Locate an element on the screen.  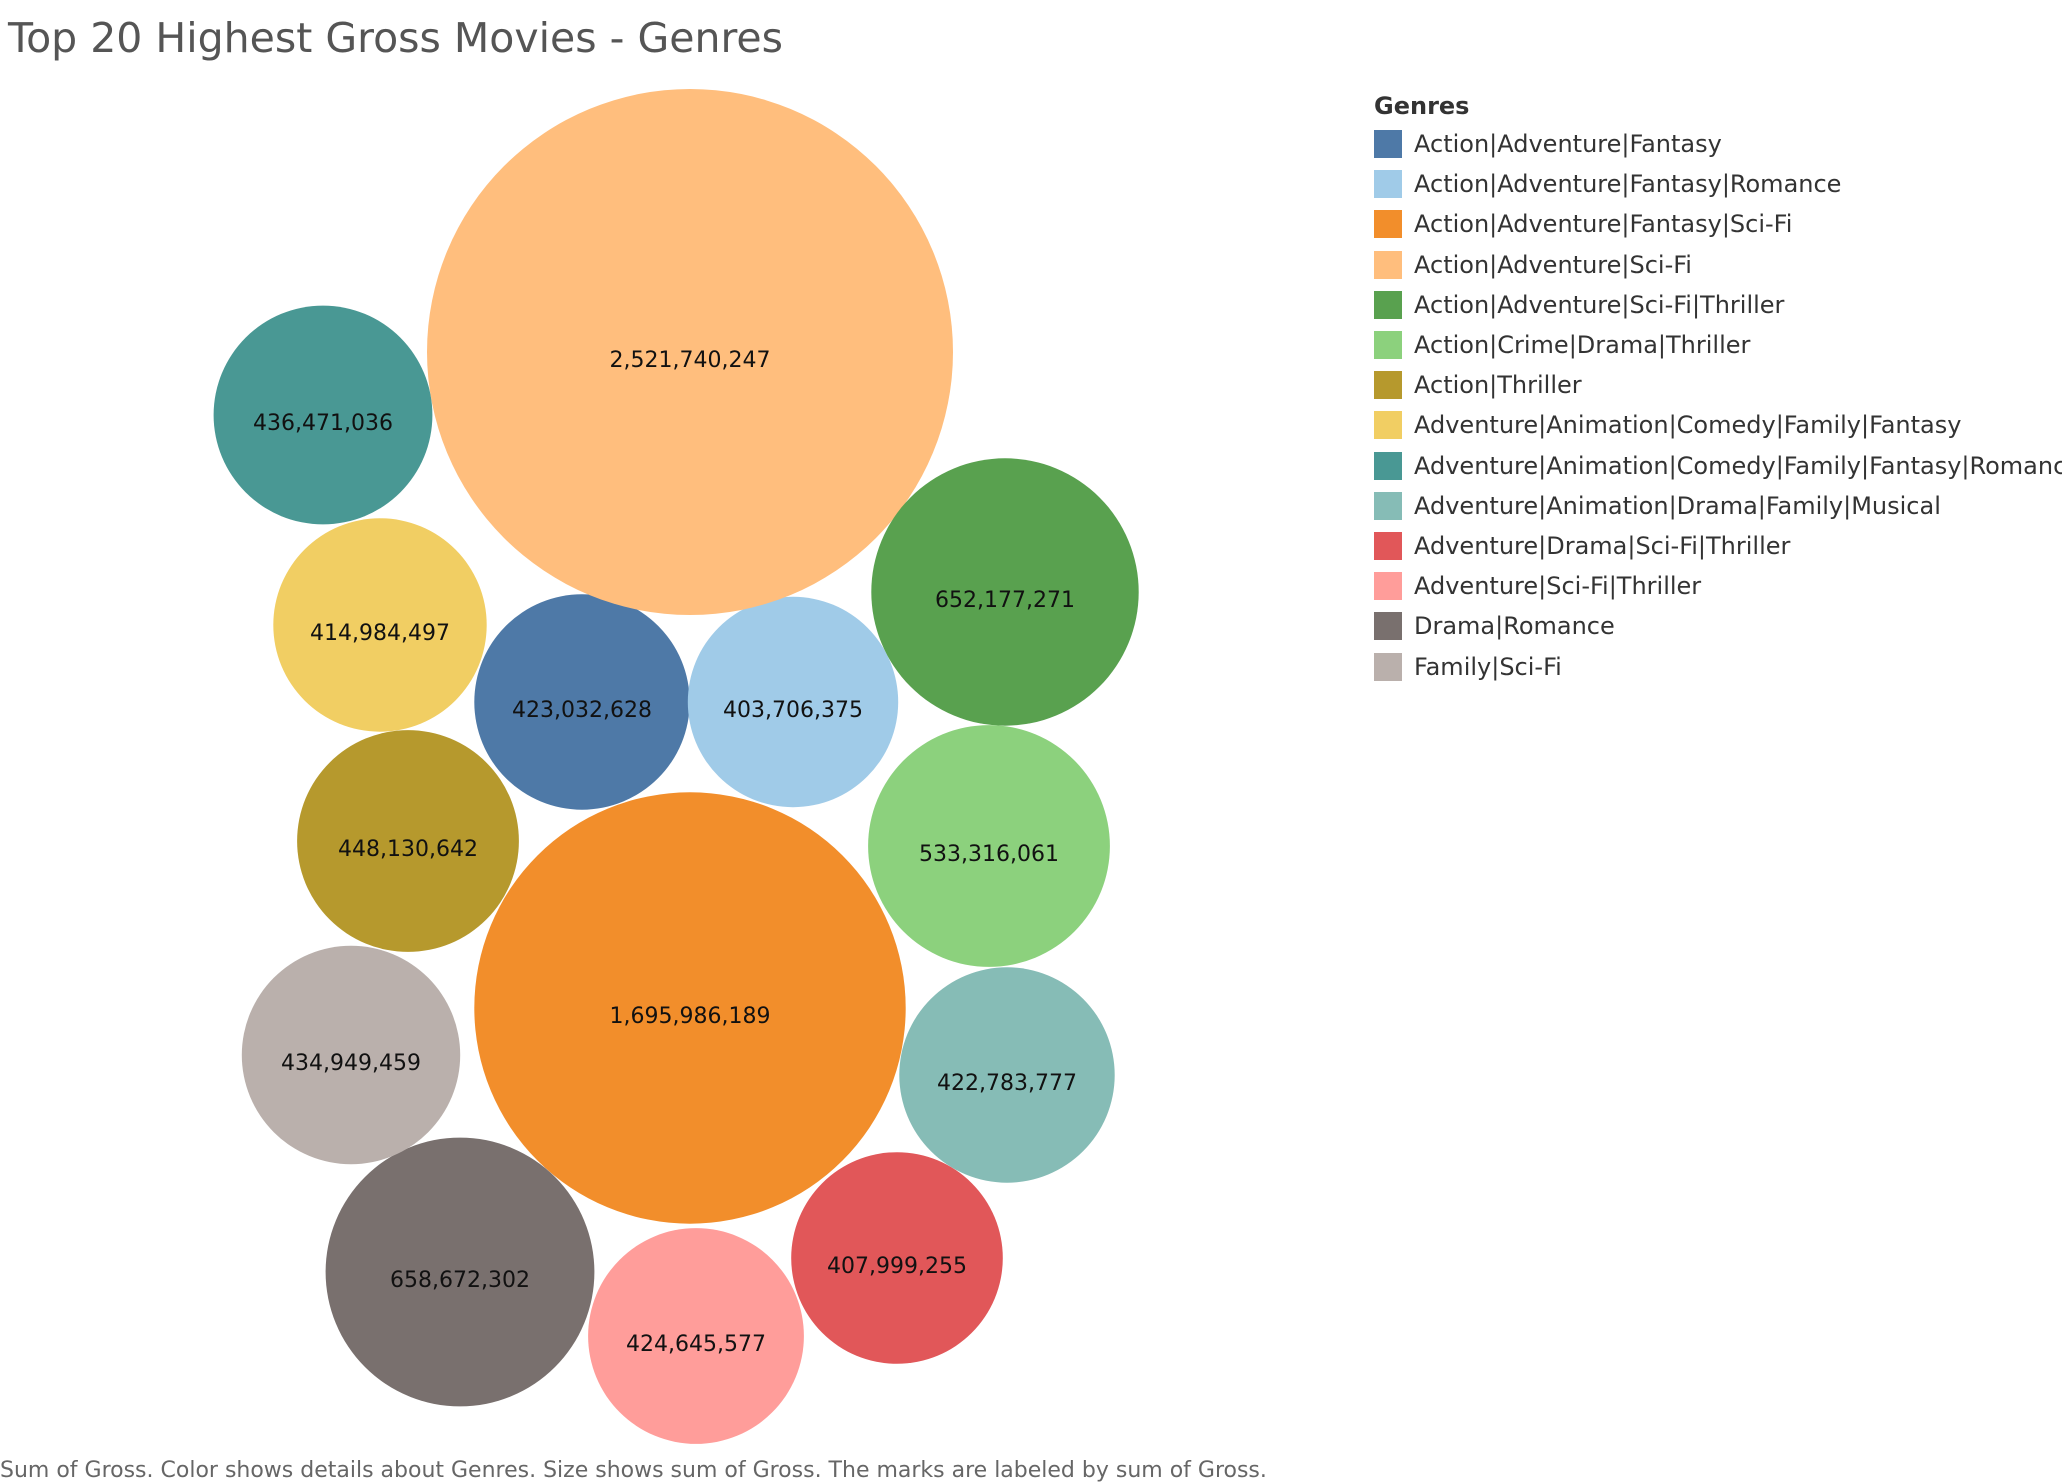
legend-item-action-adventure-fantasy: Action|Adventure|Fantasy is located at coordinates (1718, 144).